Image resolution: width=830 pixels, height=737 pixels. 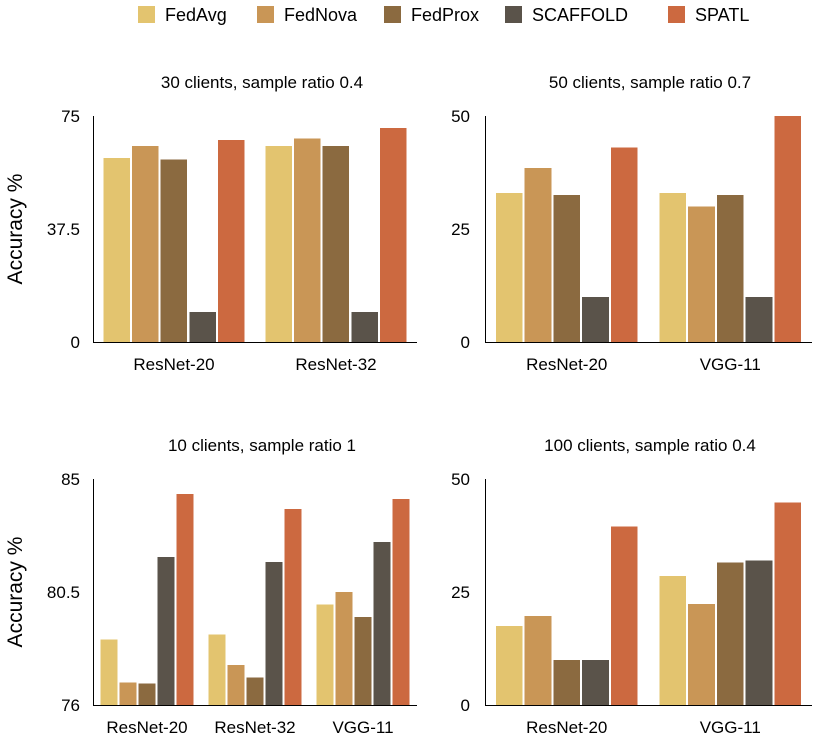 I want to click on legend-swatch-fednova, so click(x=265, y=14).